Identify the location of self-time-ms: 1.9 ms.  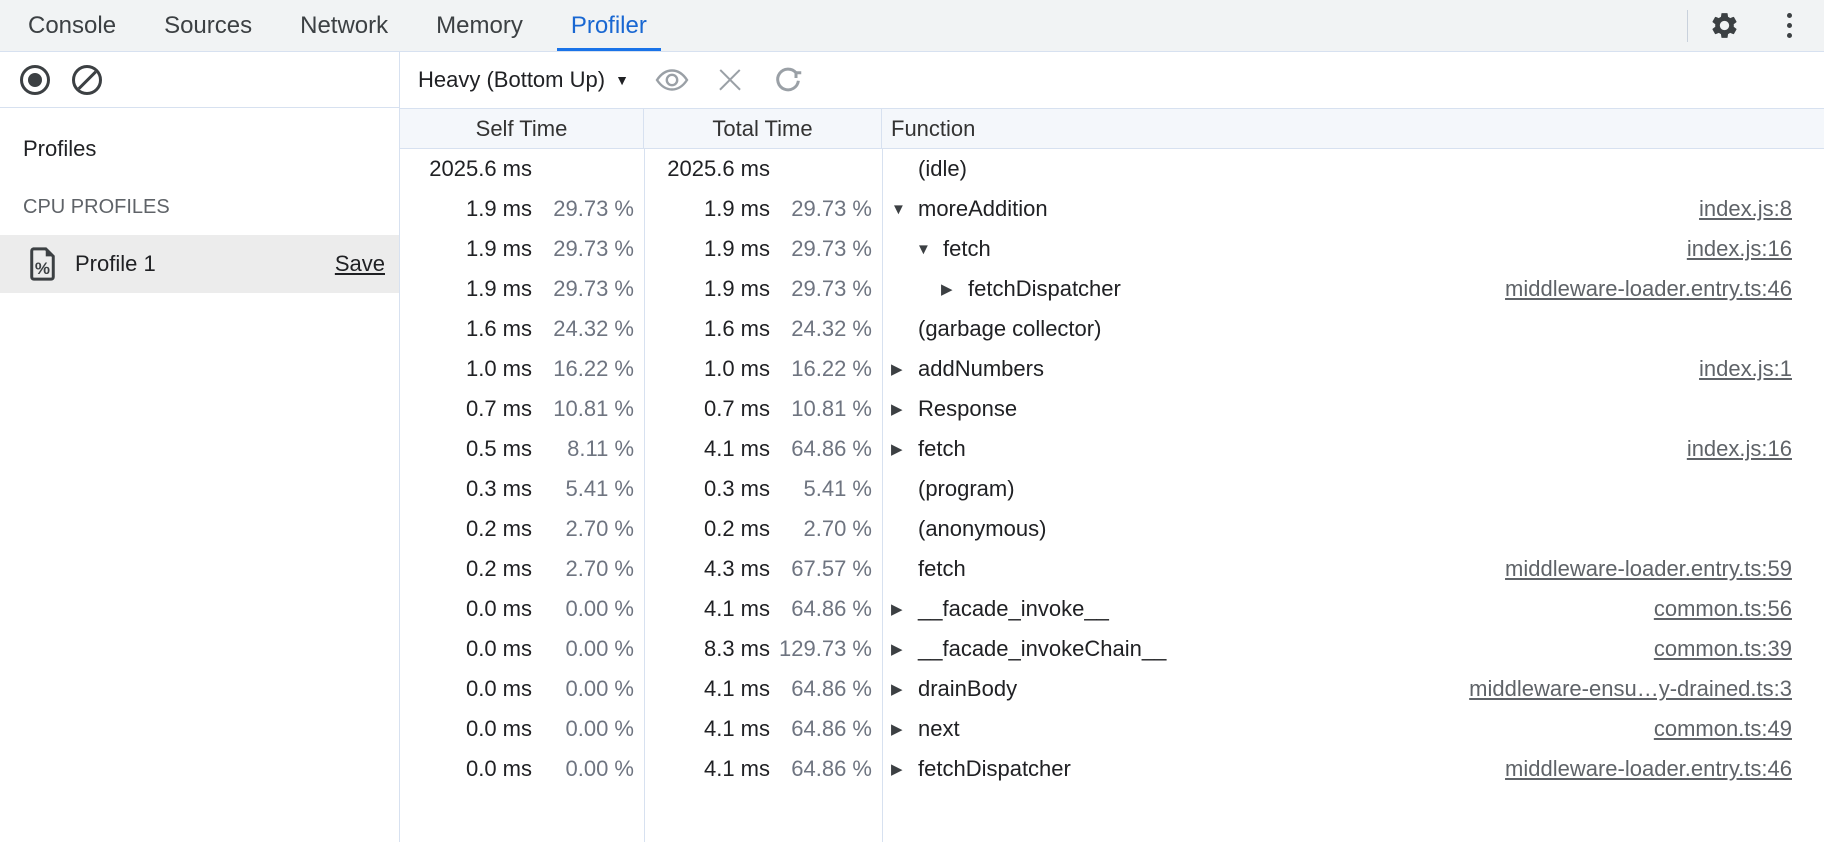
(498, 208).